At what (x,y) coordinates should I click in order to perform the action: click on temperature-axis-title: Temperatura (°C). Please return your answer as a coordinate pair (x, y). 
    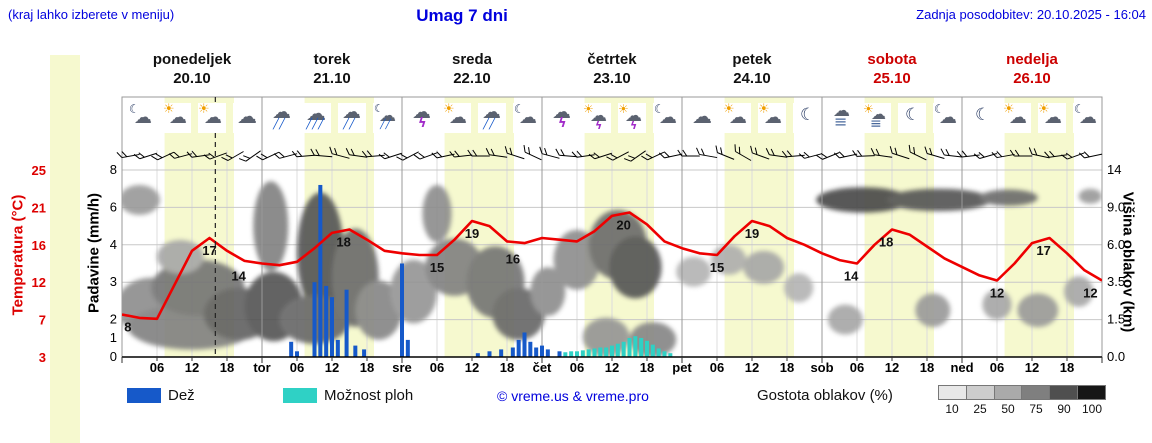
    Looking at the image, I should click on (18, 255).